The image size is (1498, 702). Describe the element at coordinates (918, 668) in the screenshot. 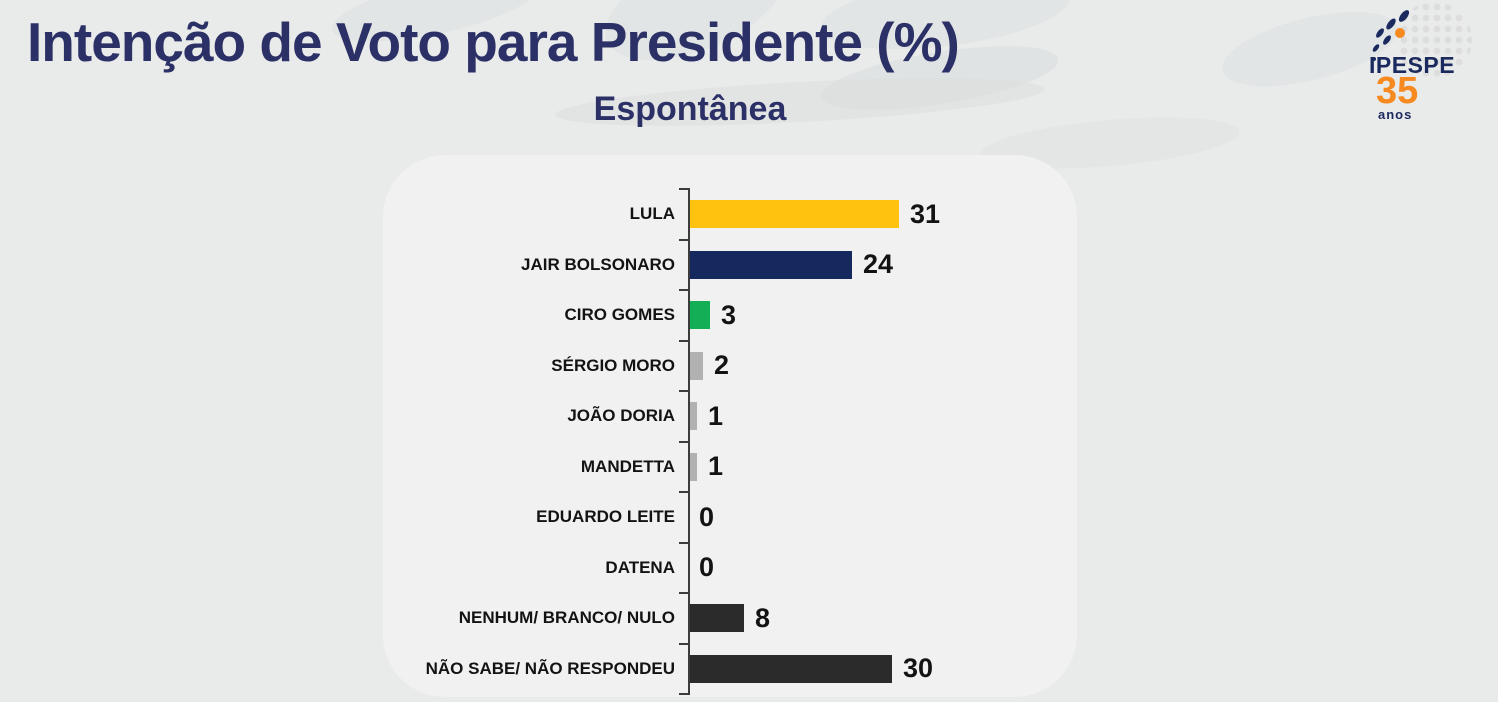

I see `value-label: 30` at that location.